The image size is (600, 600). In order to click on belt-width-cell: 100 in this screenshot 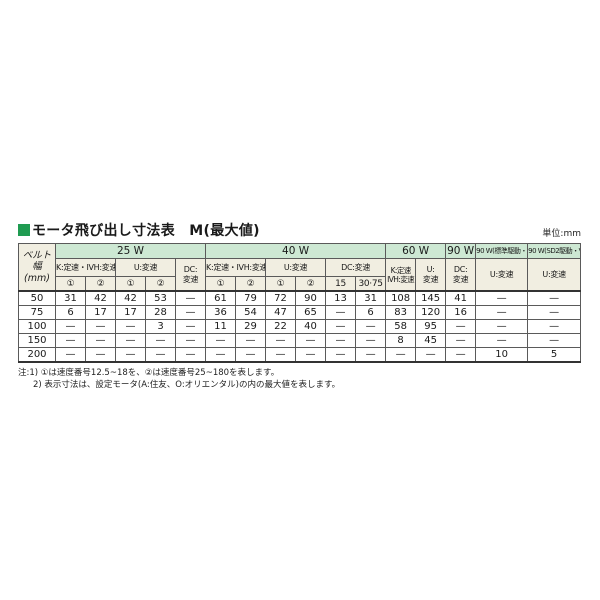, I will do `click(37, 326)`.